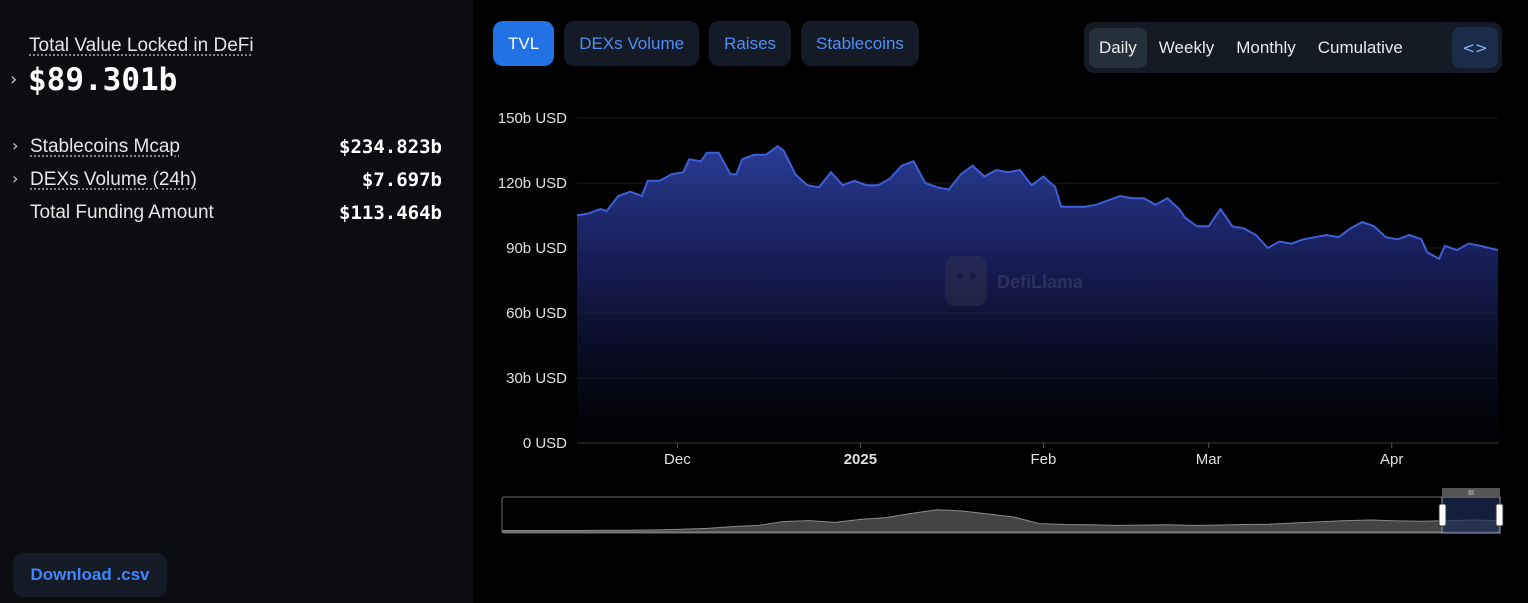 The height and width of the screenshot is (603, 1528). I want to click on svg-text: III, so click(1471, 493).